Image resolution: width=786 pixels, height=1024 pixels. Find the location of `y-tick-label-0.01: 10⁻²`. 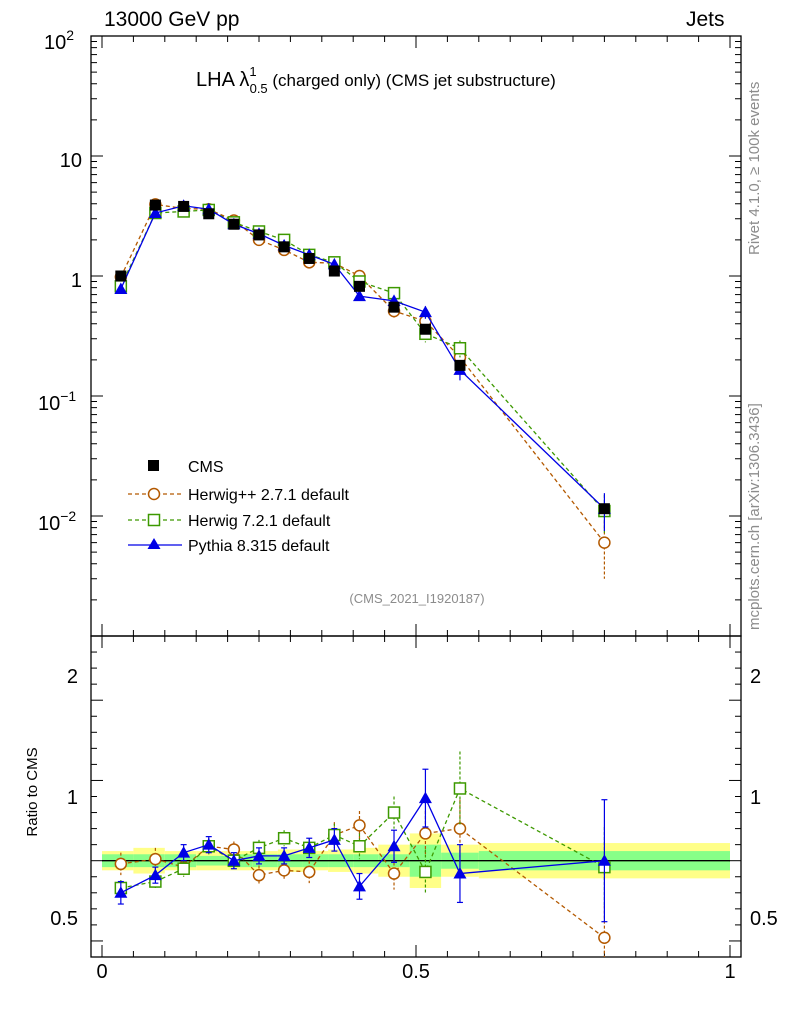

y-tick-label-0.01: 10⁻² is located at coordinates (57, 521).